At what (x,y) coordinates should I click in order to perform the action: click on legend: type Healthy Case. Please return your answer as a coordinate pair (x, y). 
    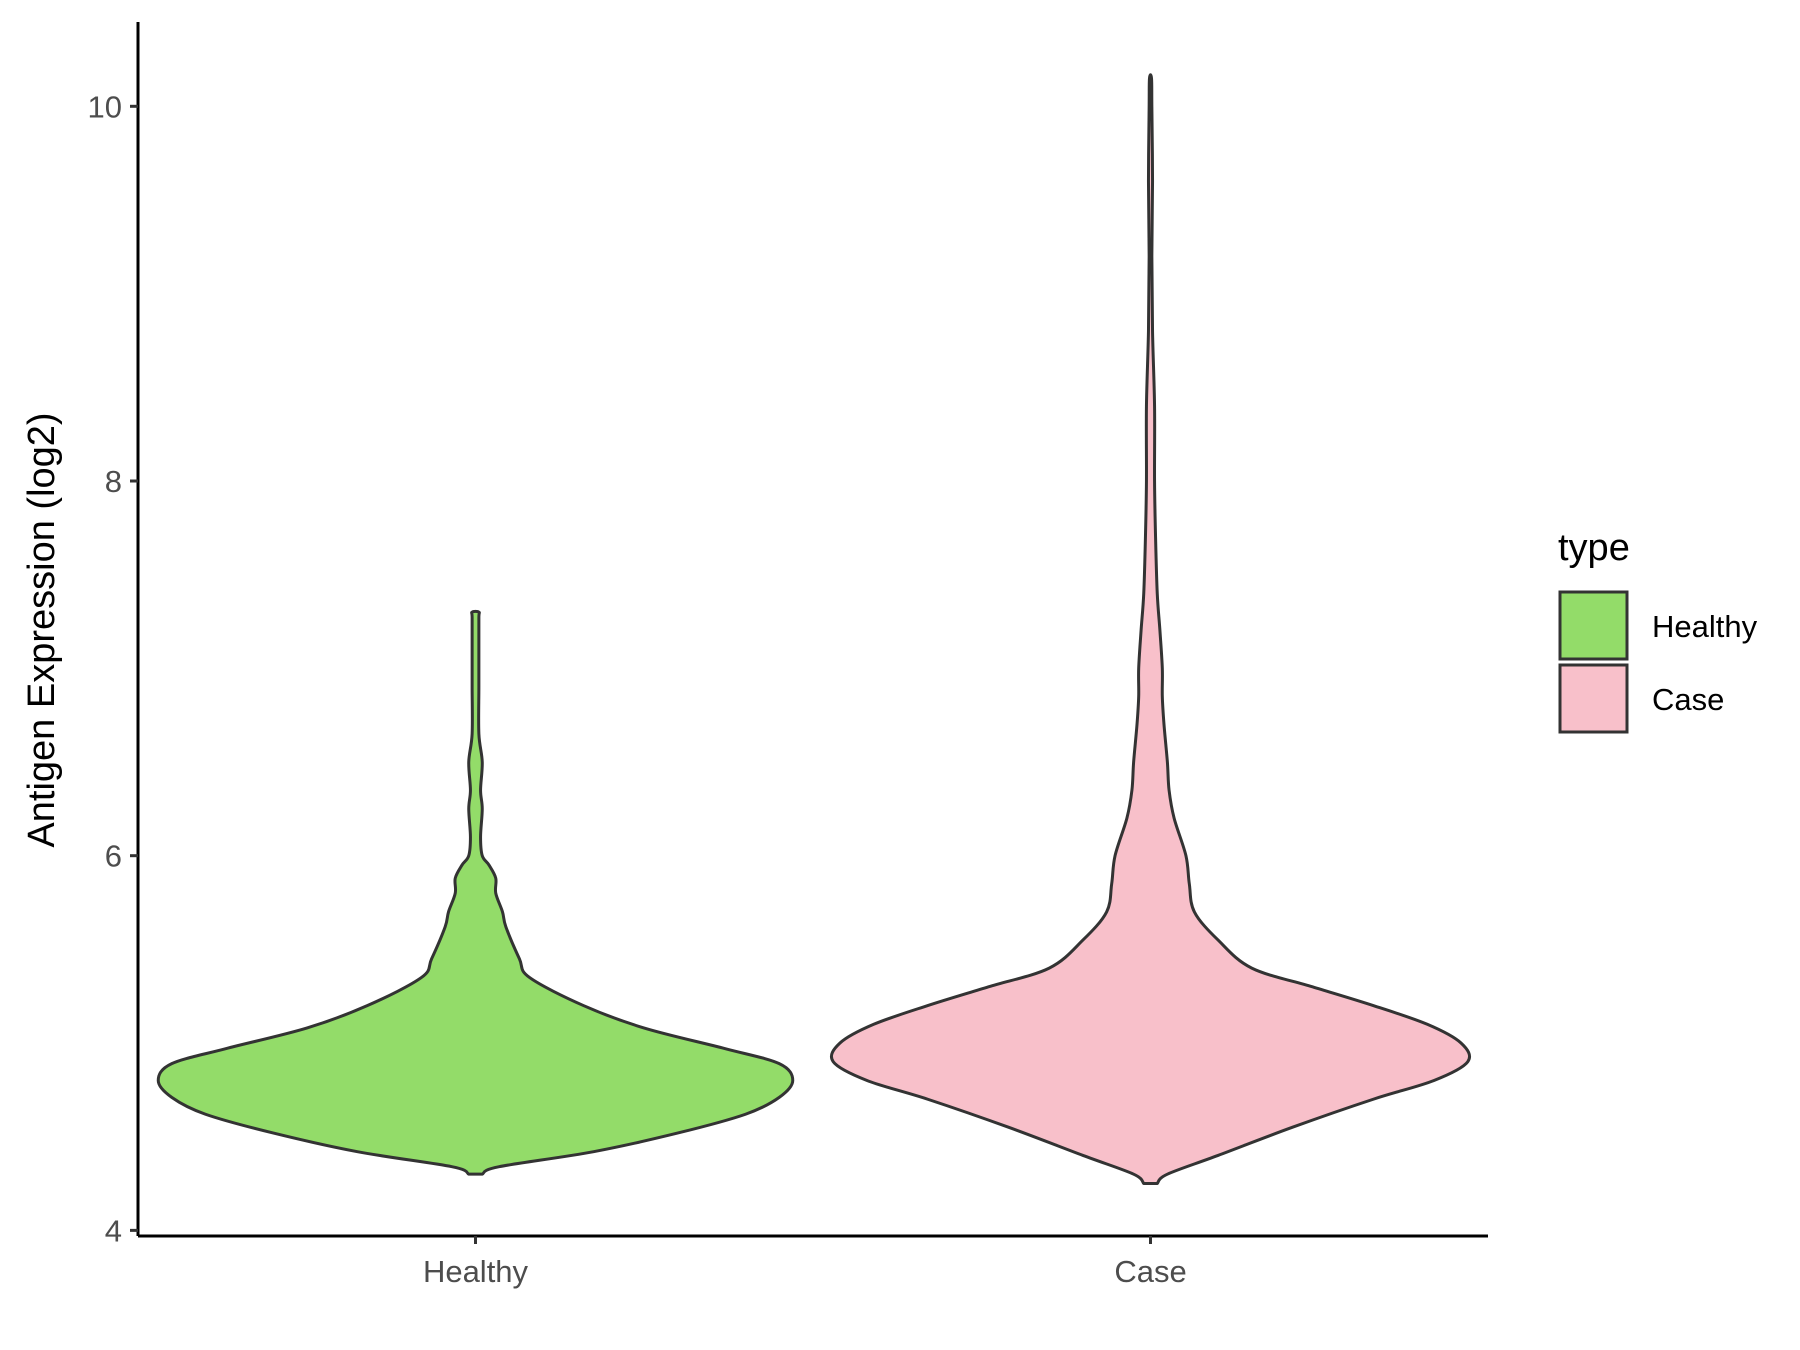
    Looking at the image, I should click on (1658, 630).